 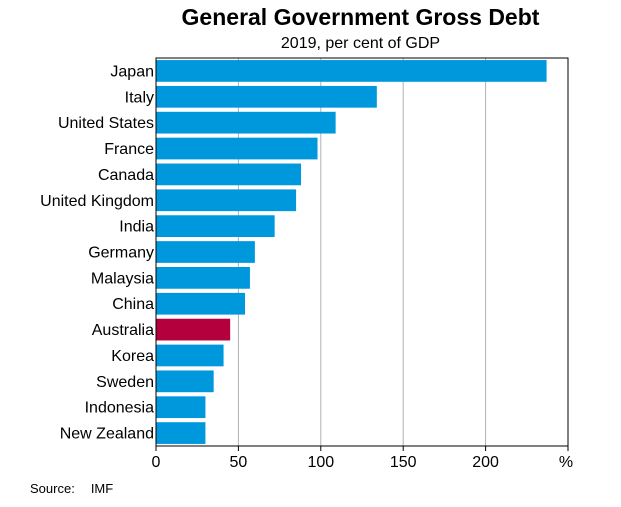 What do you see at coordinates (566, 462) in the screenshot?
I see `x-unit-label: %` at bounding box center [566, 462].